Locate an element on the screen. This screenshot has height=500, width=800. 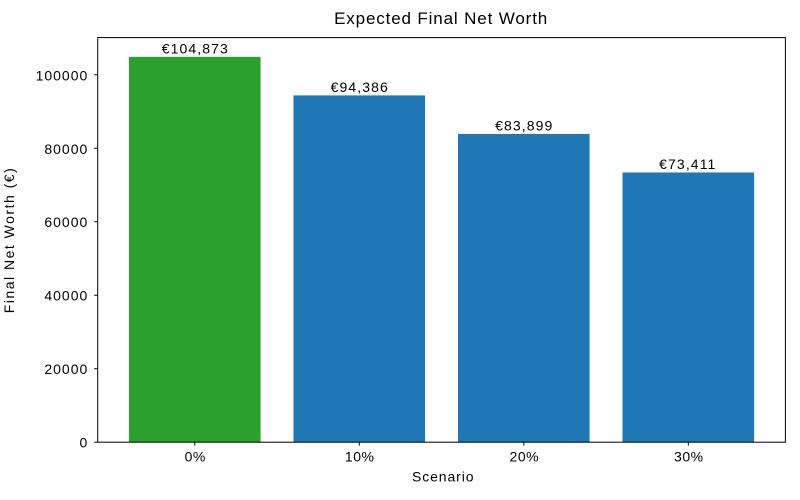
svg-text: 30% is located at coordinates (689, 457).